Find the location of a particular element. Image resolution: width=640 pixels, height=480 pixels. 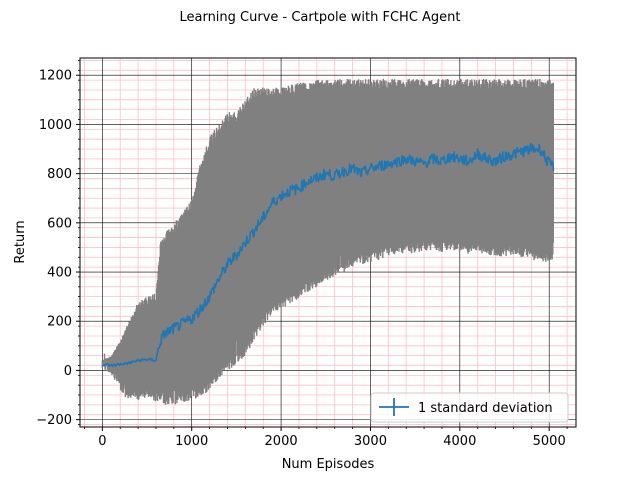

y-tick-label: 600 is located at coordinates (59, 223).